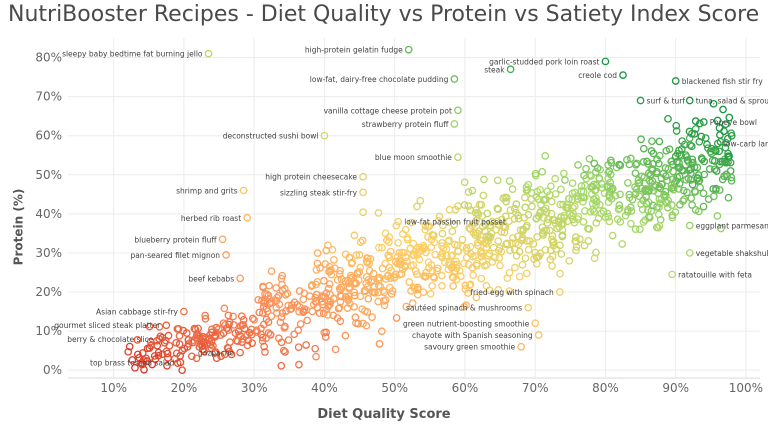  Describe the element at coordinates (48, 58) in the screenshot. I see `y-tick-label: 80%` at that location.